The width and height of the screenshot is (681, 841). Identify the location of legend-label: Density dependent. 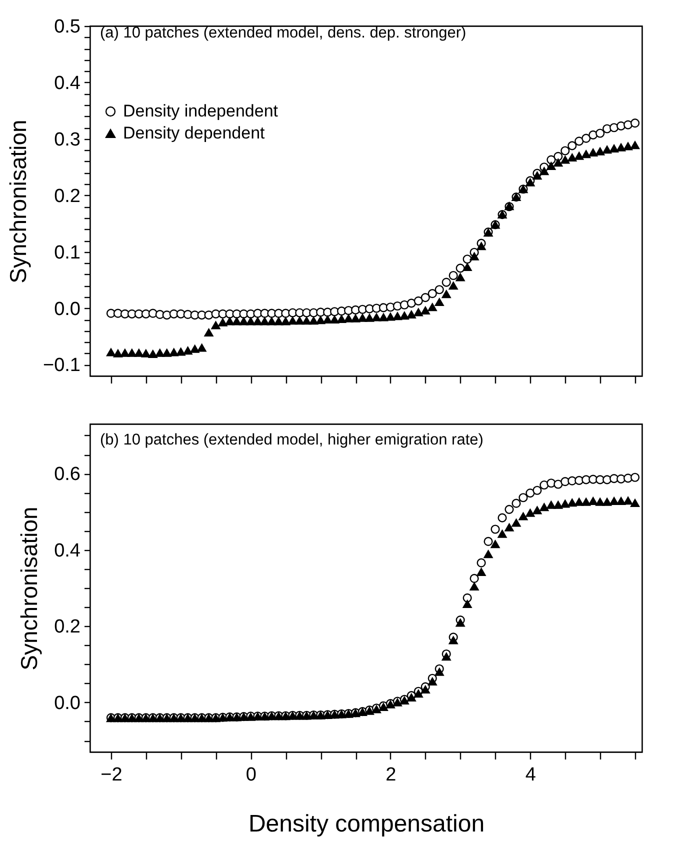
(194, 133).